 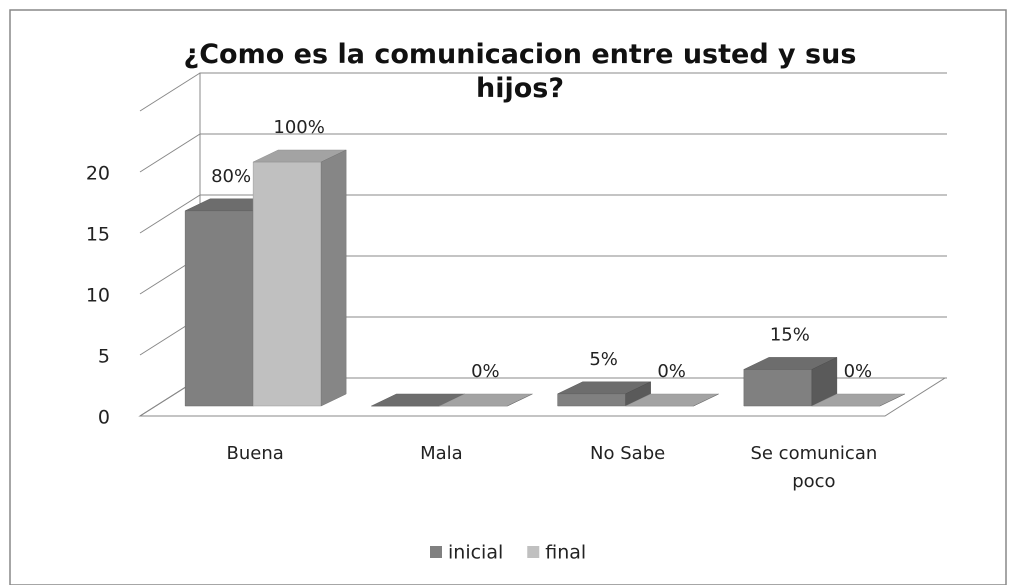 I want to click on y-tick-label: 10, so click(x=98, y=296).